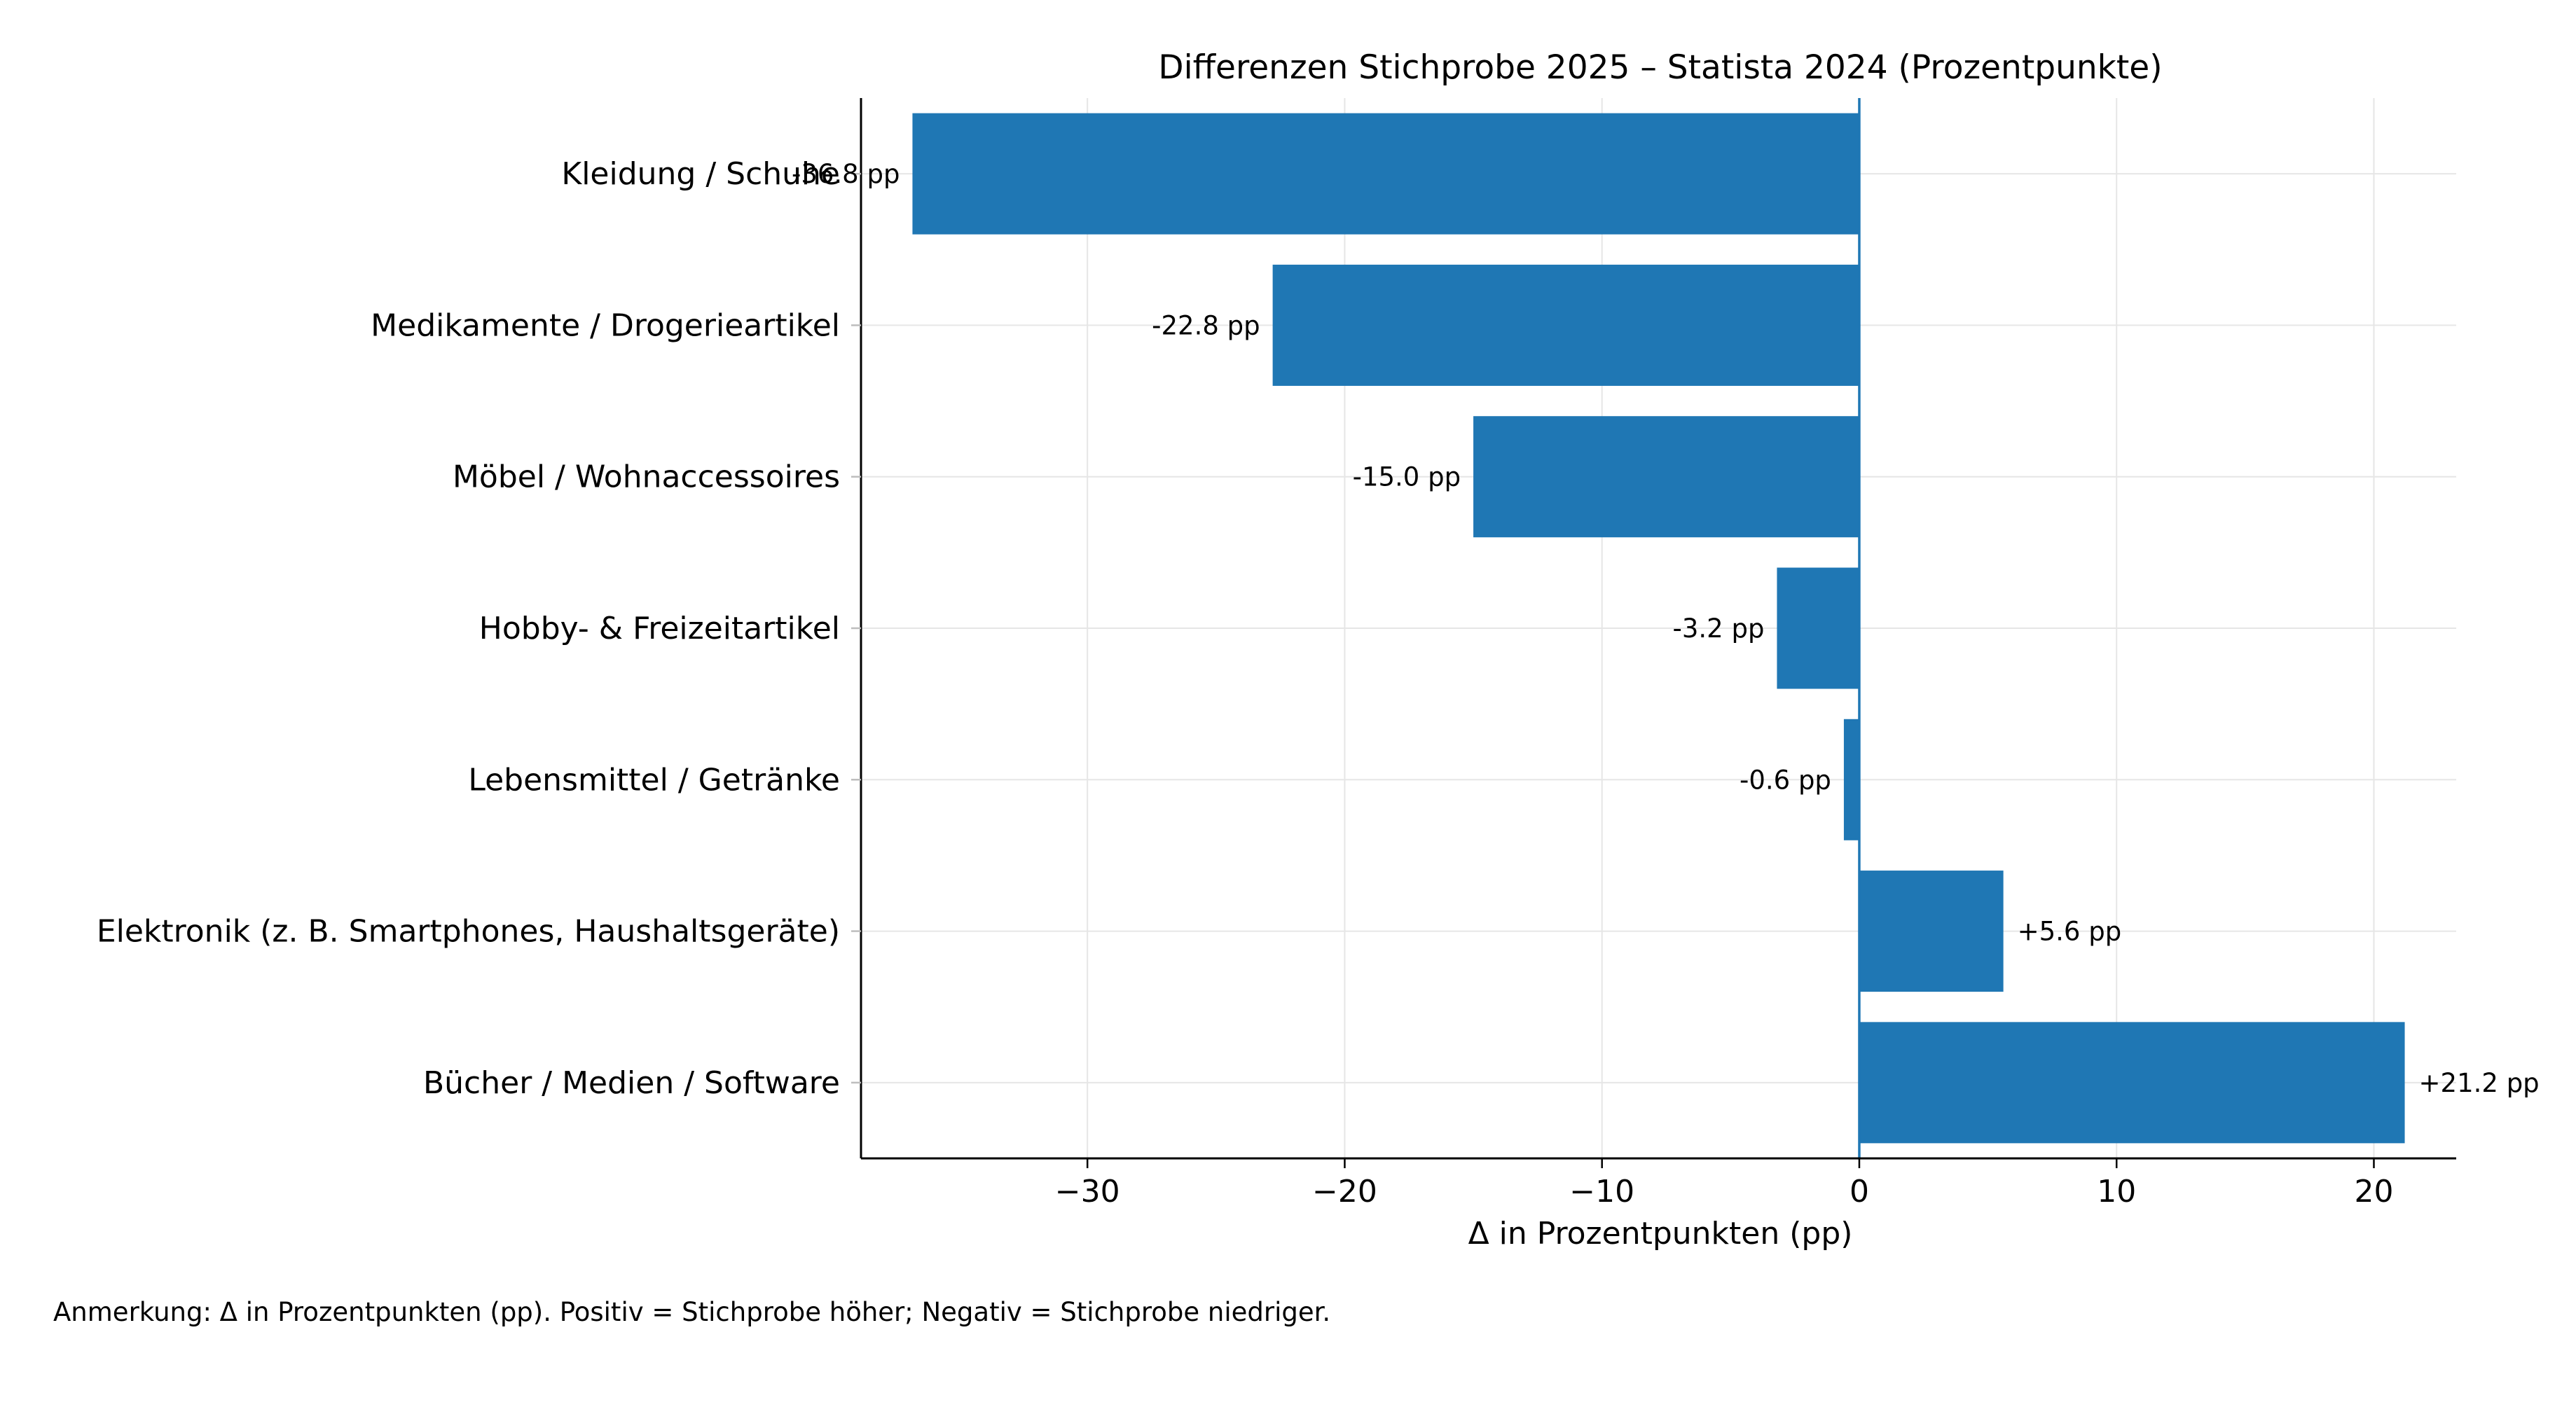  I want to click on data-label: -3.2 pp, so click(1719, 629).